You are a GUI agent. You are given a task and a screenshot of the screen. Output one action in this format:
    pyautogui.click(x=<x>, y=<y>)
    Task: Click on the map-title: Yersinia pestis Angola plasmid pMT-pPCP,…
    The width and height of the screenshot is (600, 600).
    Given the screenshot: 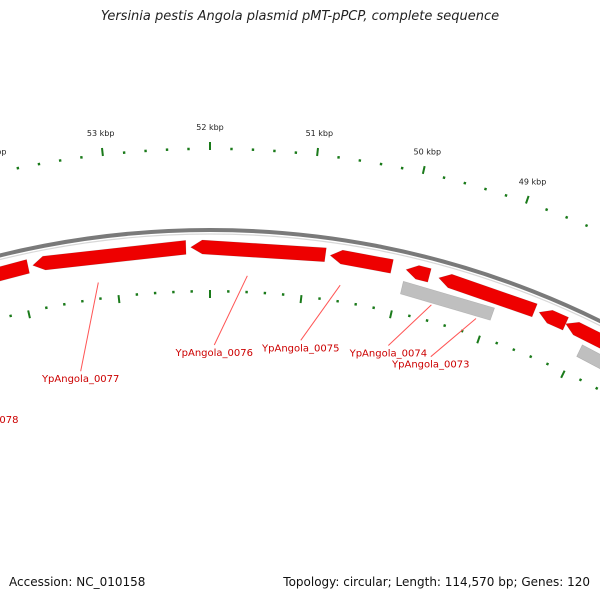 What is the action you would take?
    pyautogui.click(x=300, y=16)
    